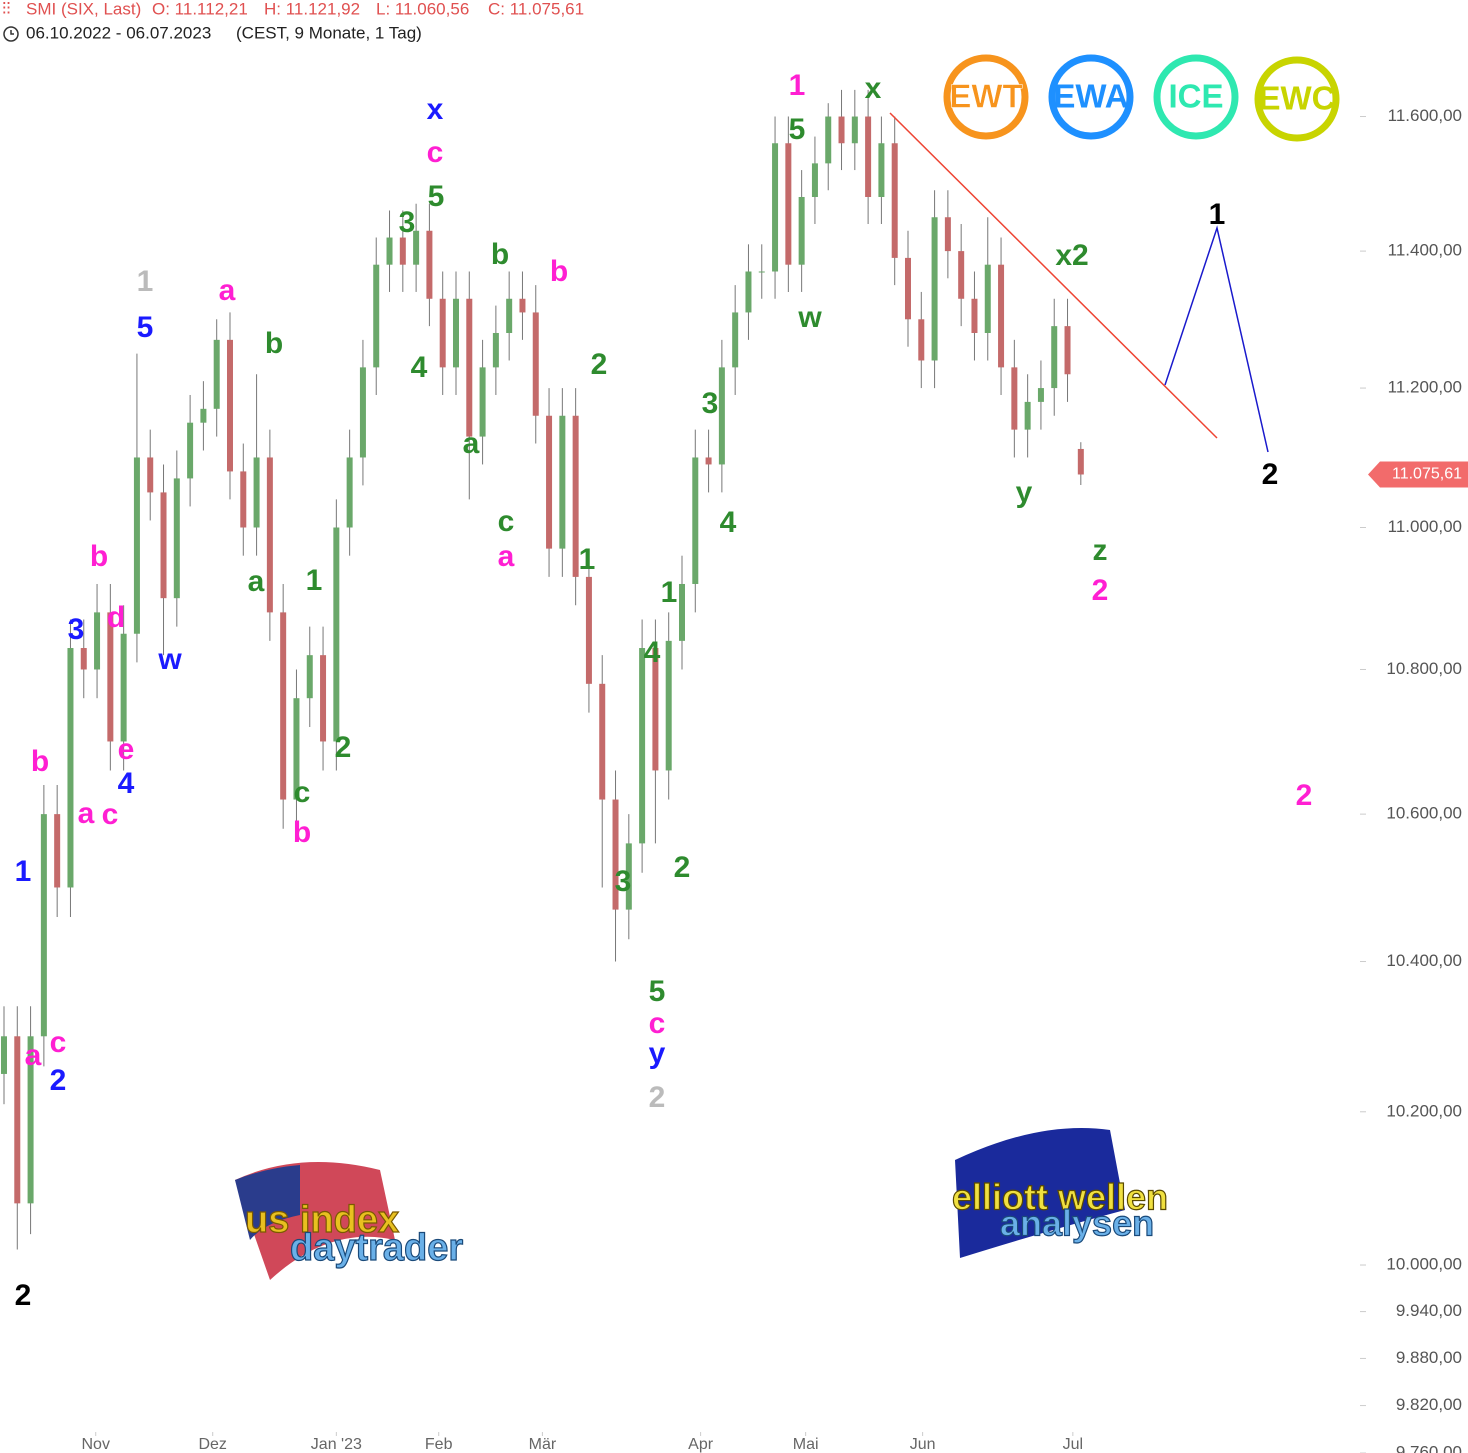  I want to click on y-tick-label: 11.400,00, so click(1425, 250).